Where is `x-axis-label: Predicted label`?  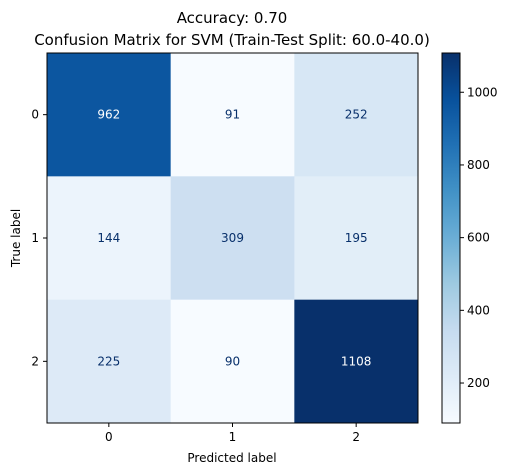 x-axis-label: Predicted label is located at coordinates (231, 458).